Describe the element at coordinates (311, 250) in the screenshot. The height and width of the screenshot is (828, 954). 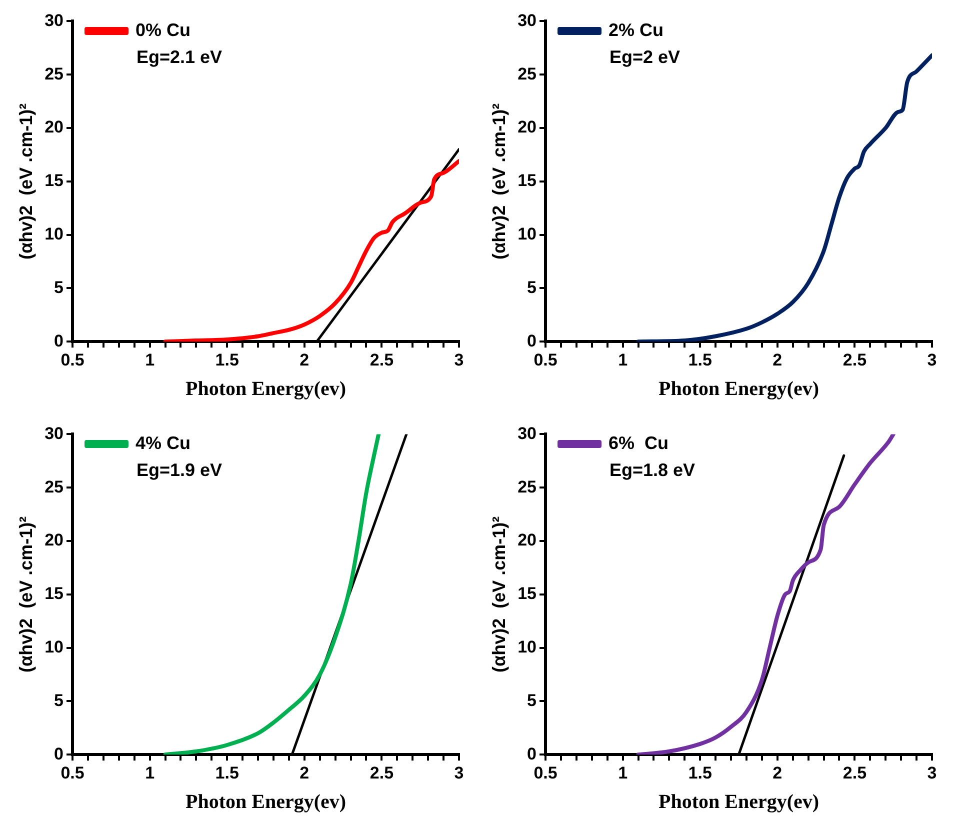
I see `line-series` at that location.